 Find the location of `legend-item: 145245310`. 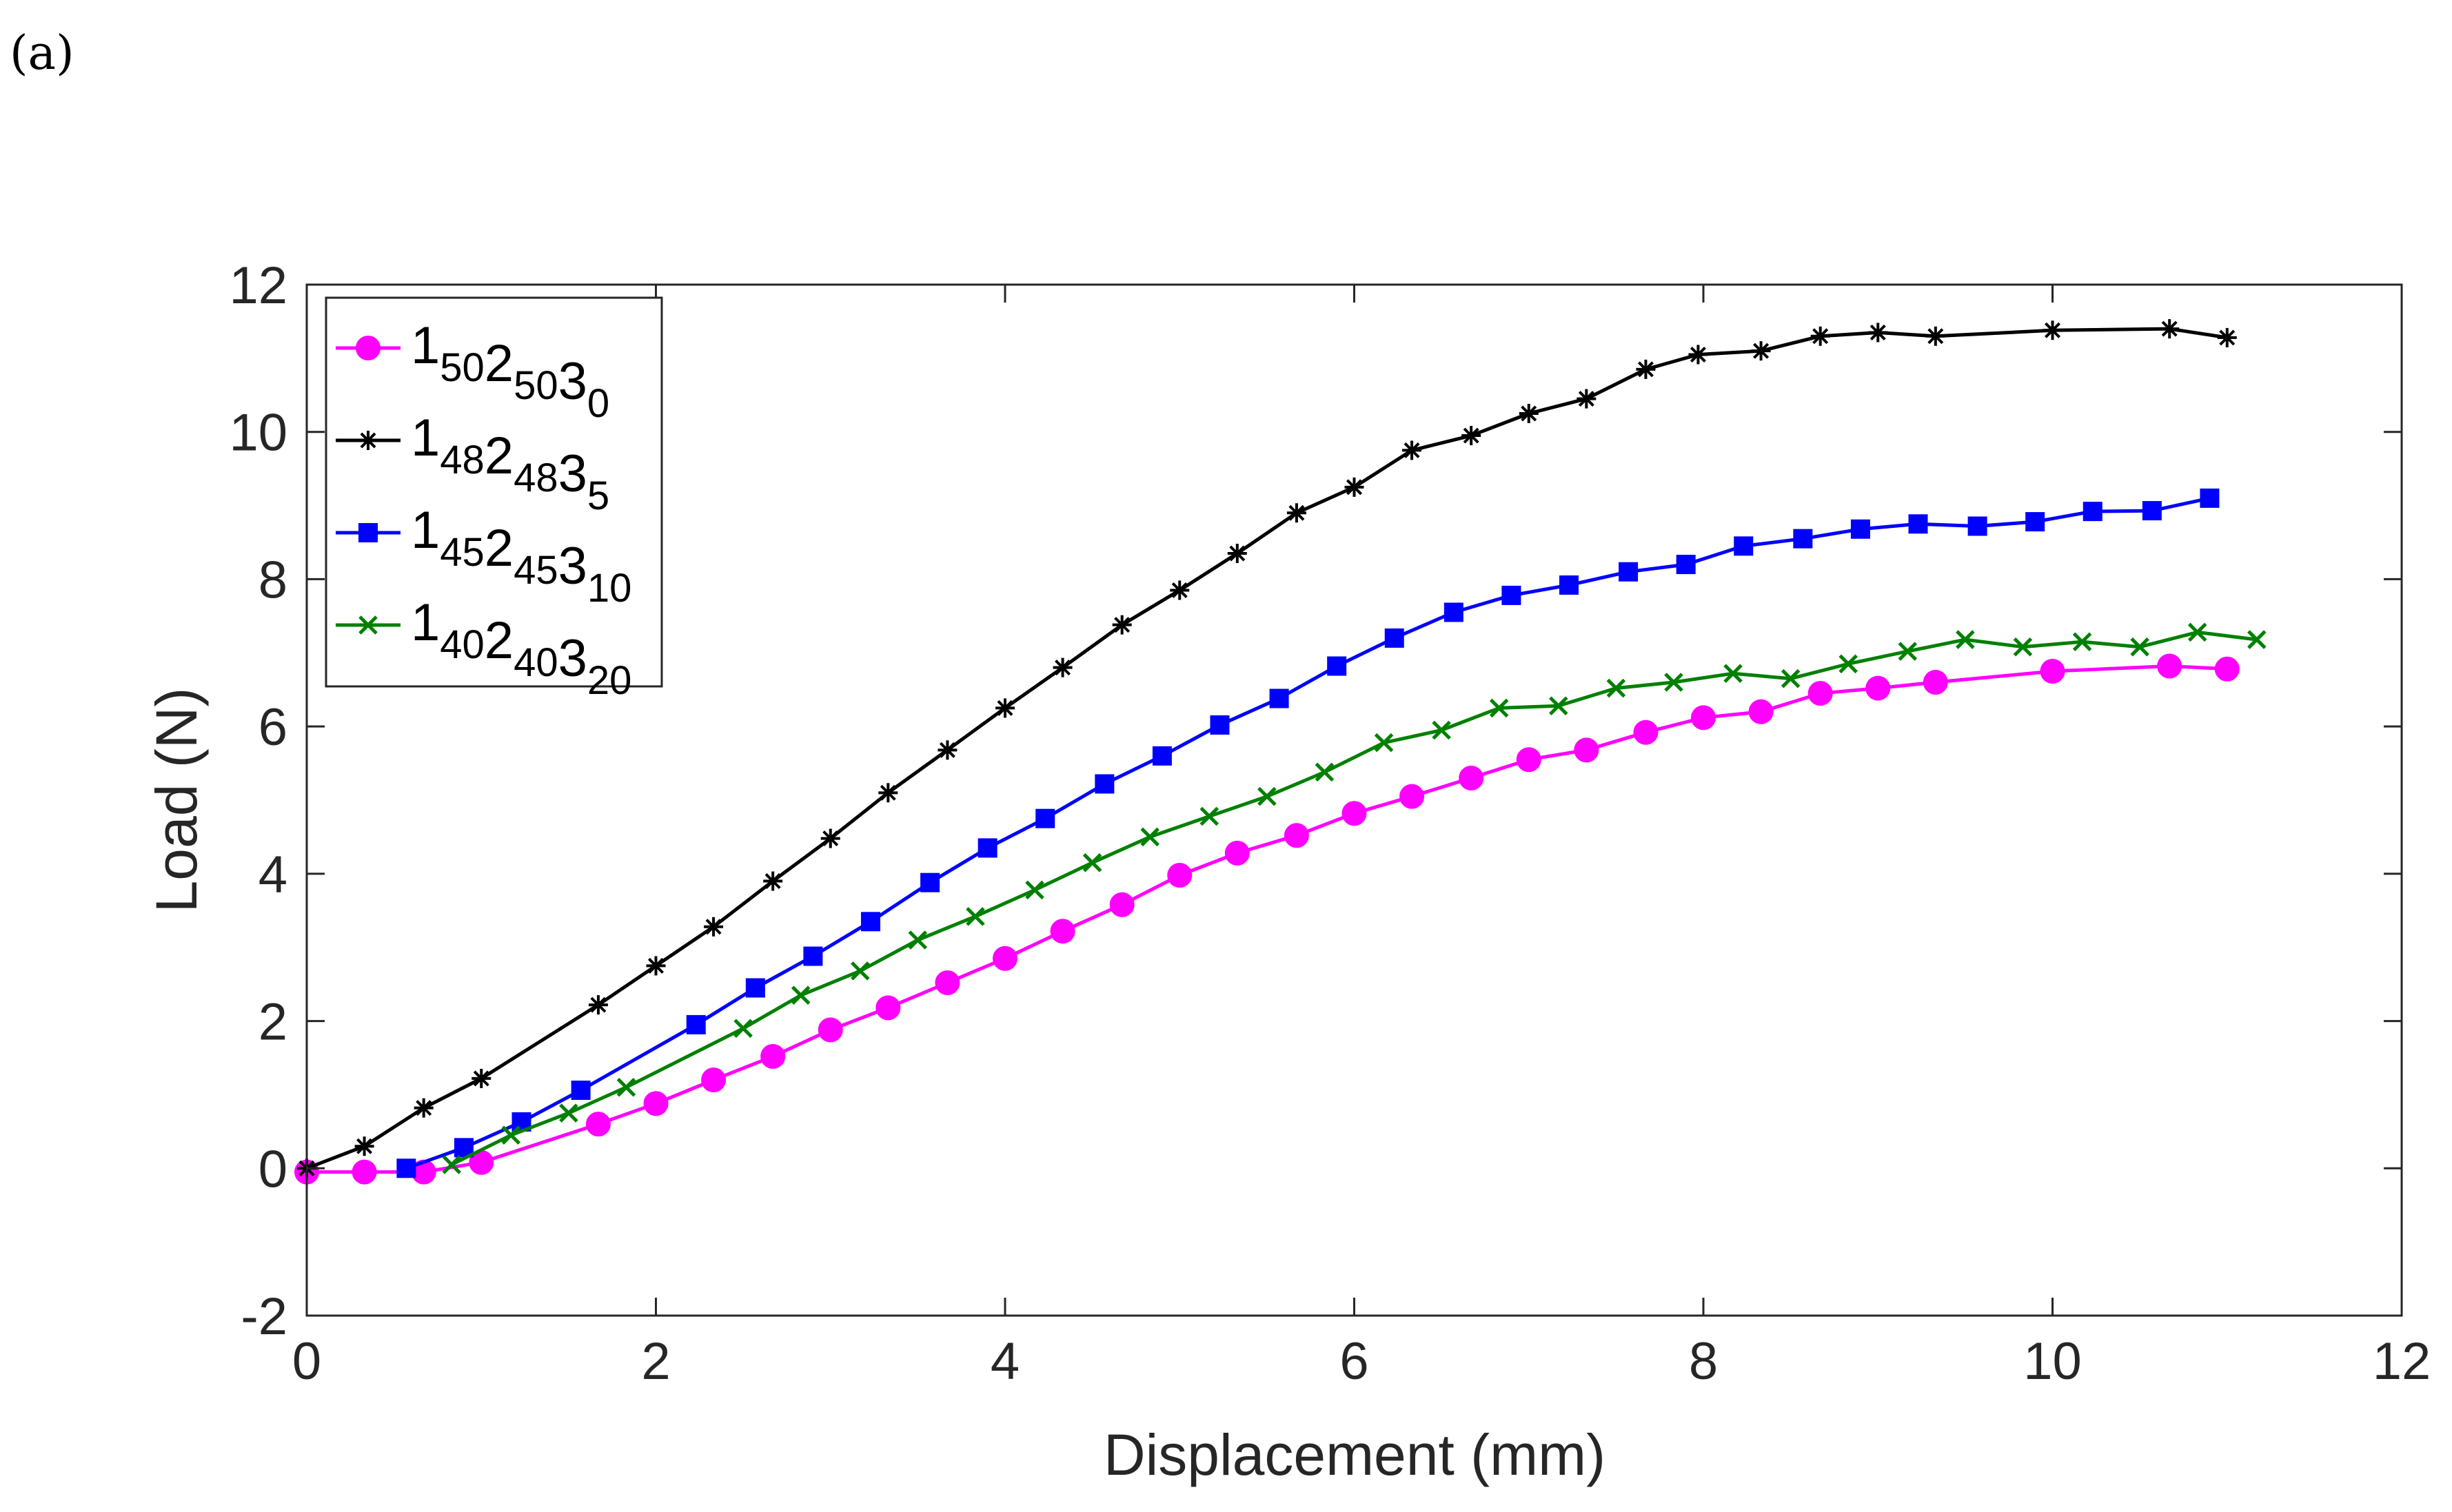

legend-item: 145245310 is located at coordinates (483, 556).